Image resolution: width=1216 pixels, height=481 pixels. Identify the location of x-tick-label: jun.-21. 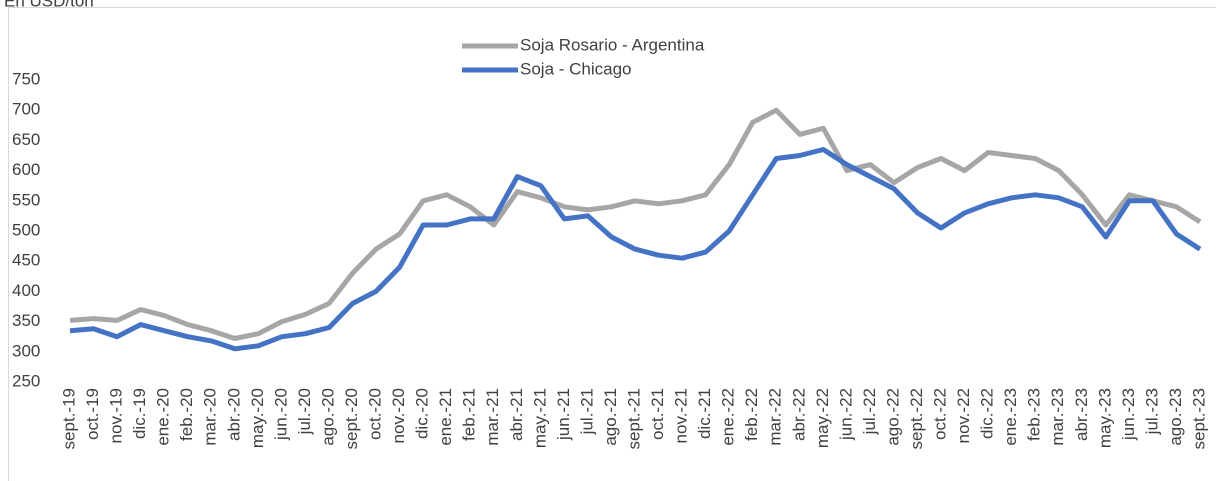
(563, 414).